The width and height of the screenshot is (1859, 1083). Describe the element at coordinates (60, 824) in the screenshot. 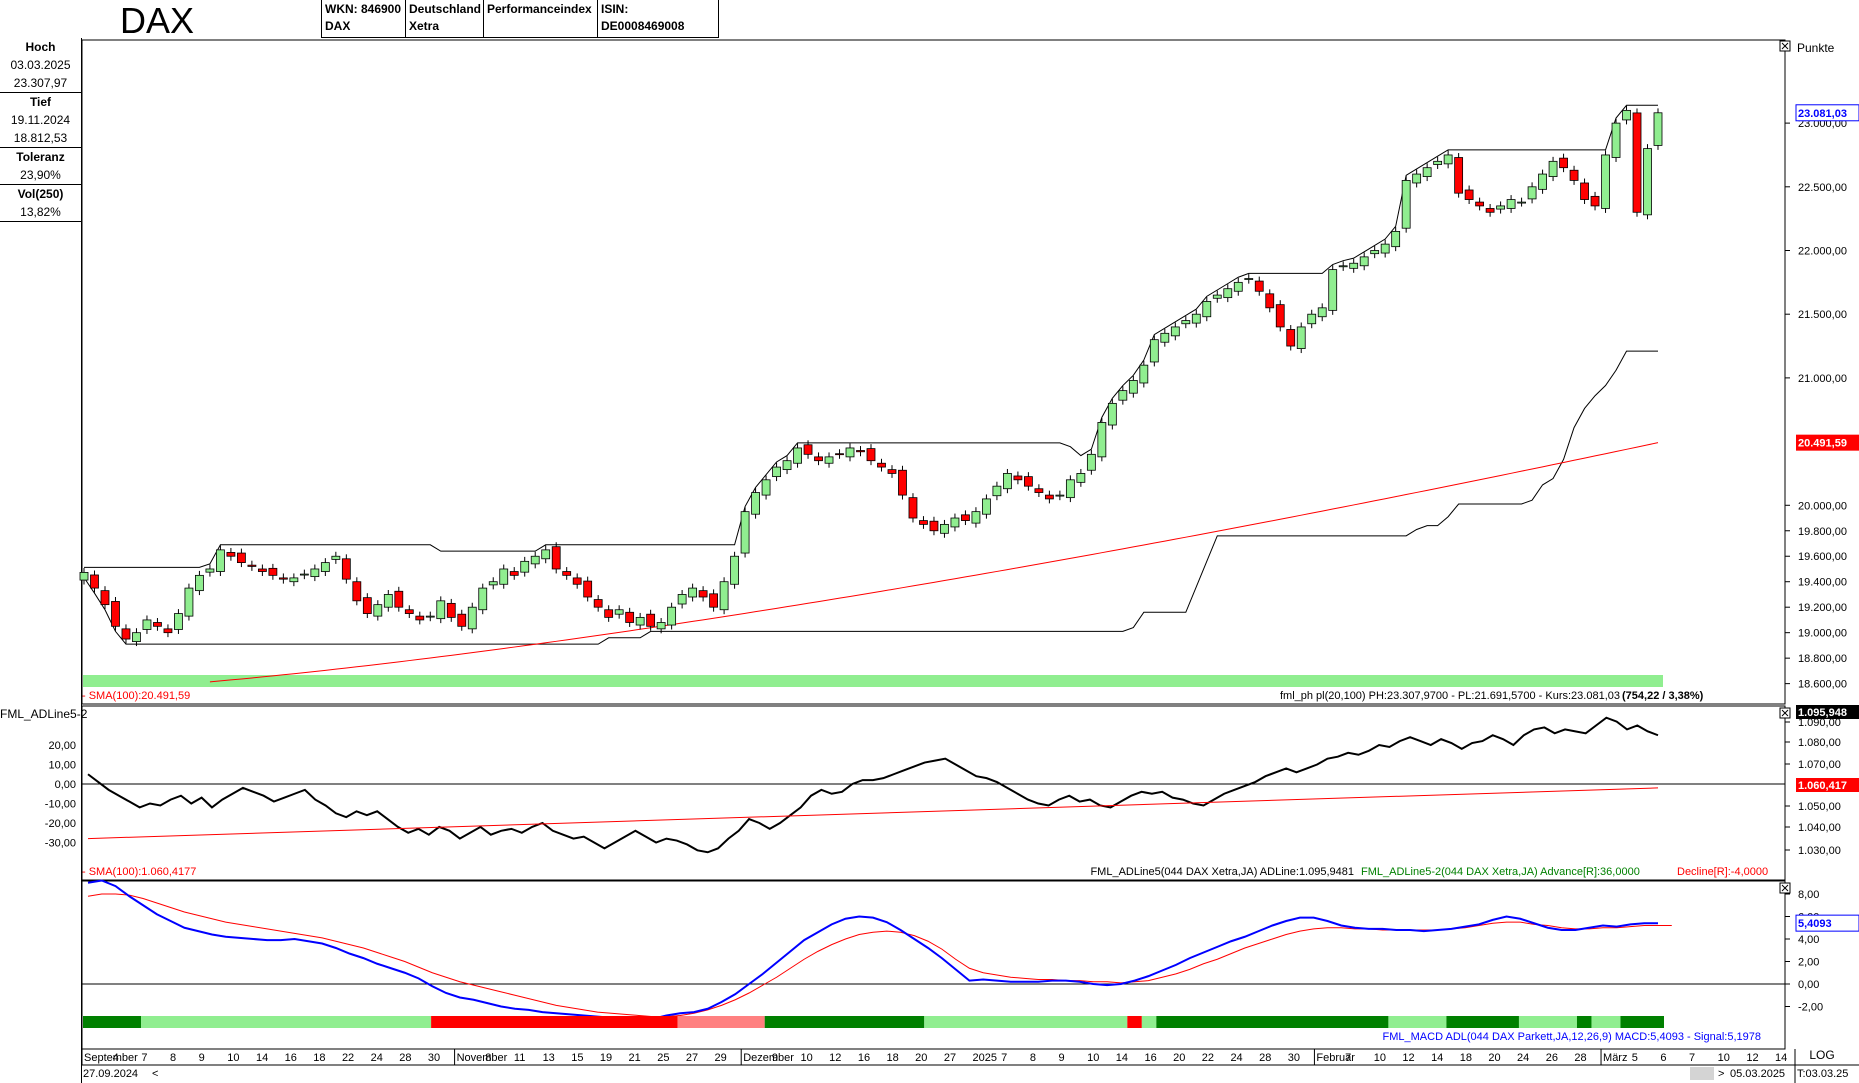

I see `adline-y-tick: -20,00` at that location.